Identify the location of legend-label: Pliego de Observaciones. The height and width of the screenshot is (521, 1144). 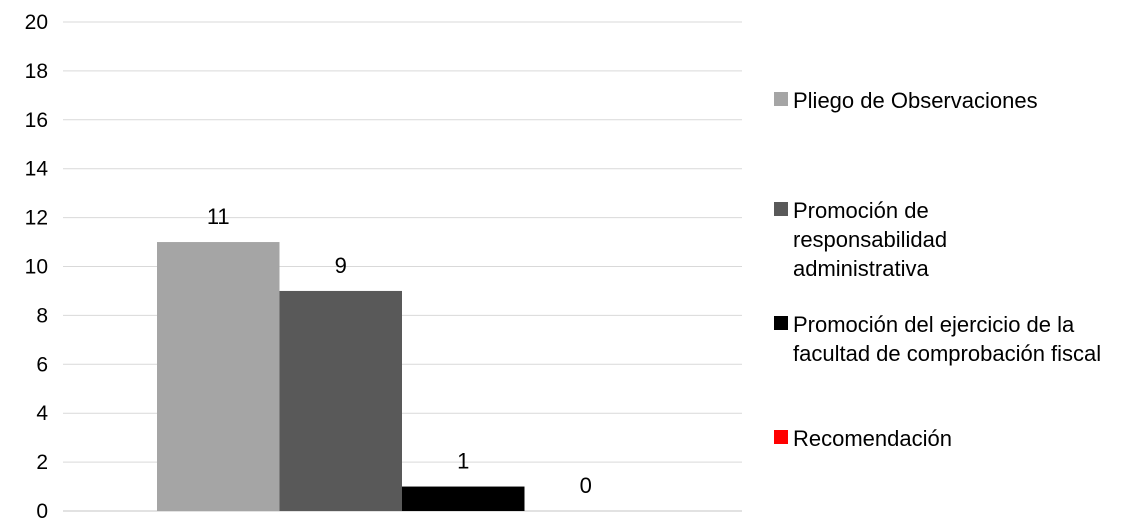
(915, 100).